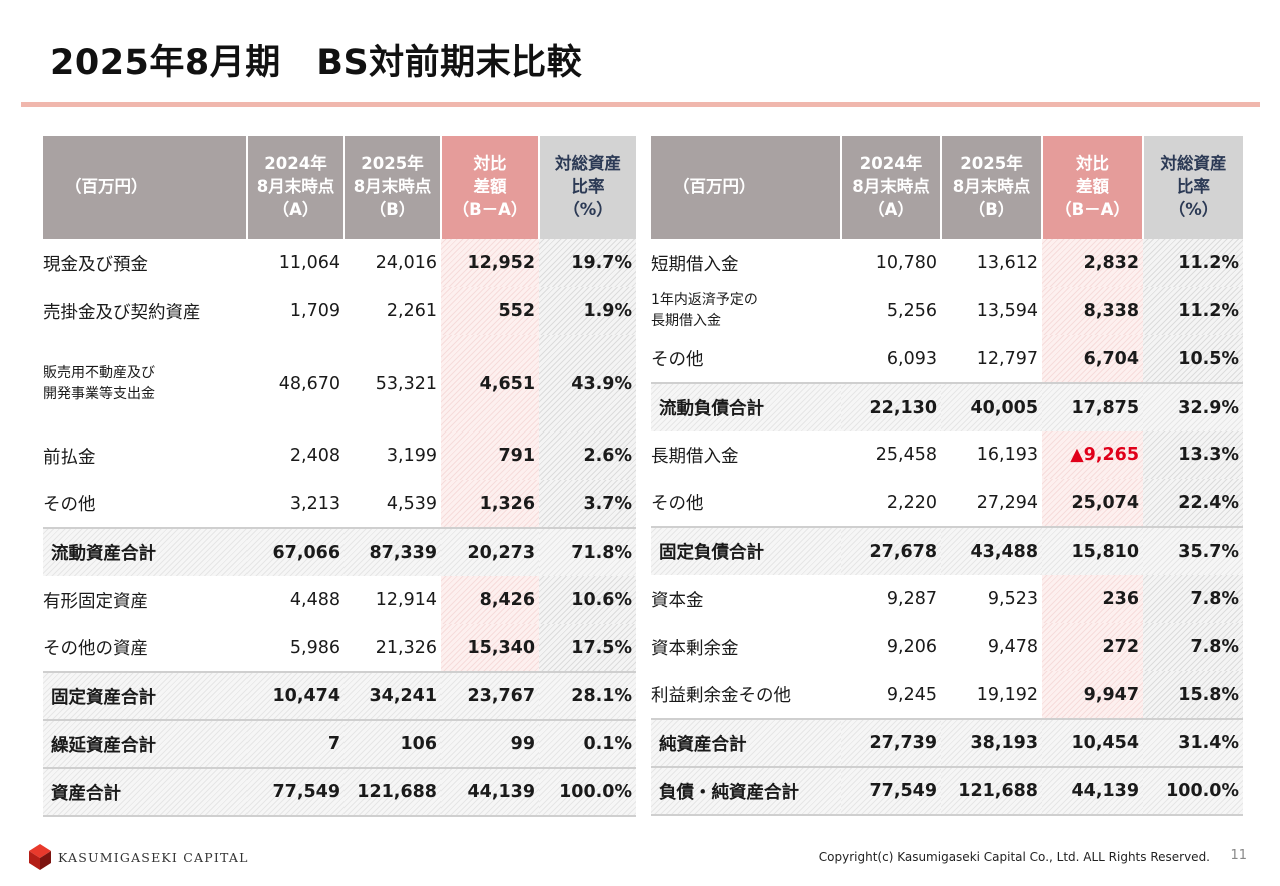  I want to click on value-diff: 8,338, so click(1092, 311).